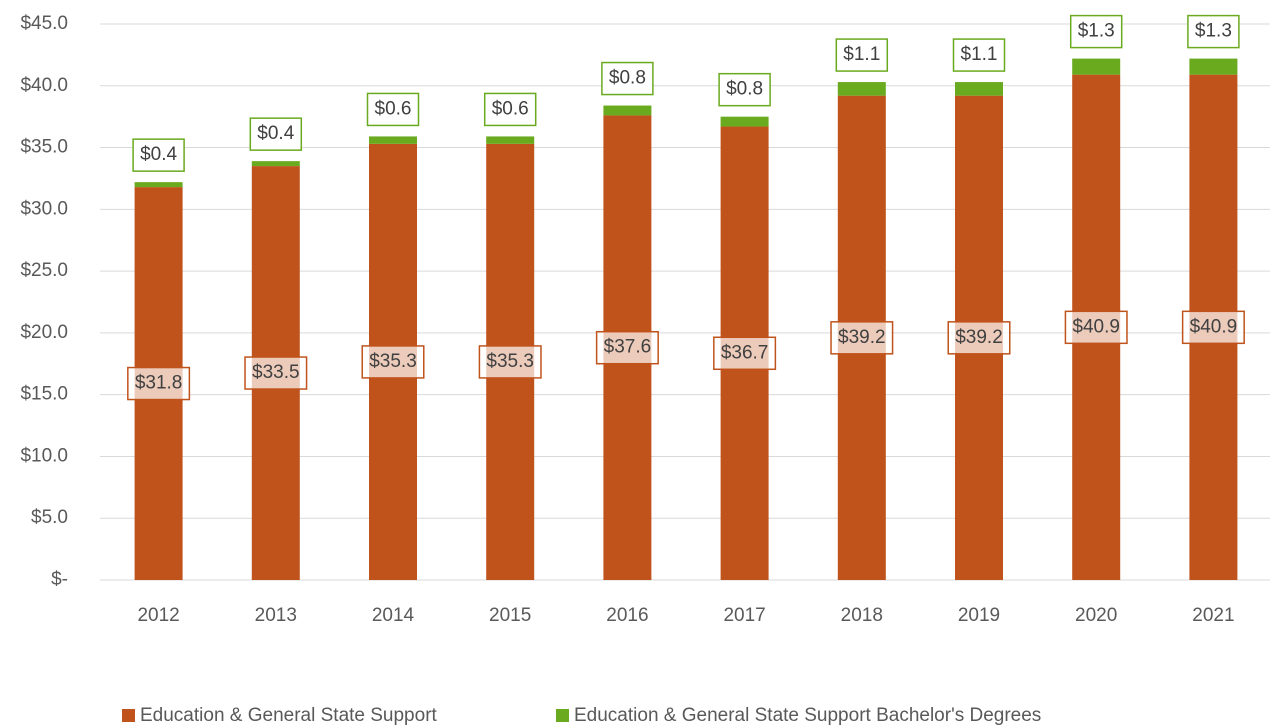 This screenshot has height=727, width=1270. What do you see at coordinates (393, 615) in the screenshot?
I see `x-tick-label: 2014` at bounding box center [393, 615].